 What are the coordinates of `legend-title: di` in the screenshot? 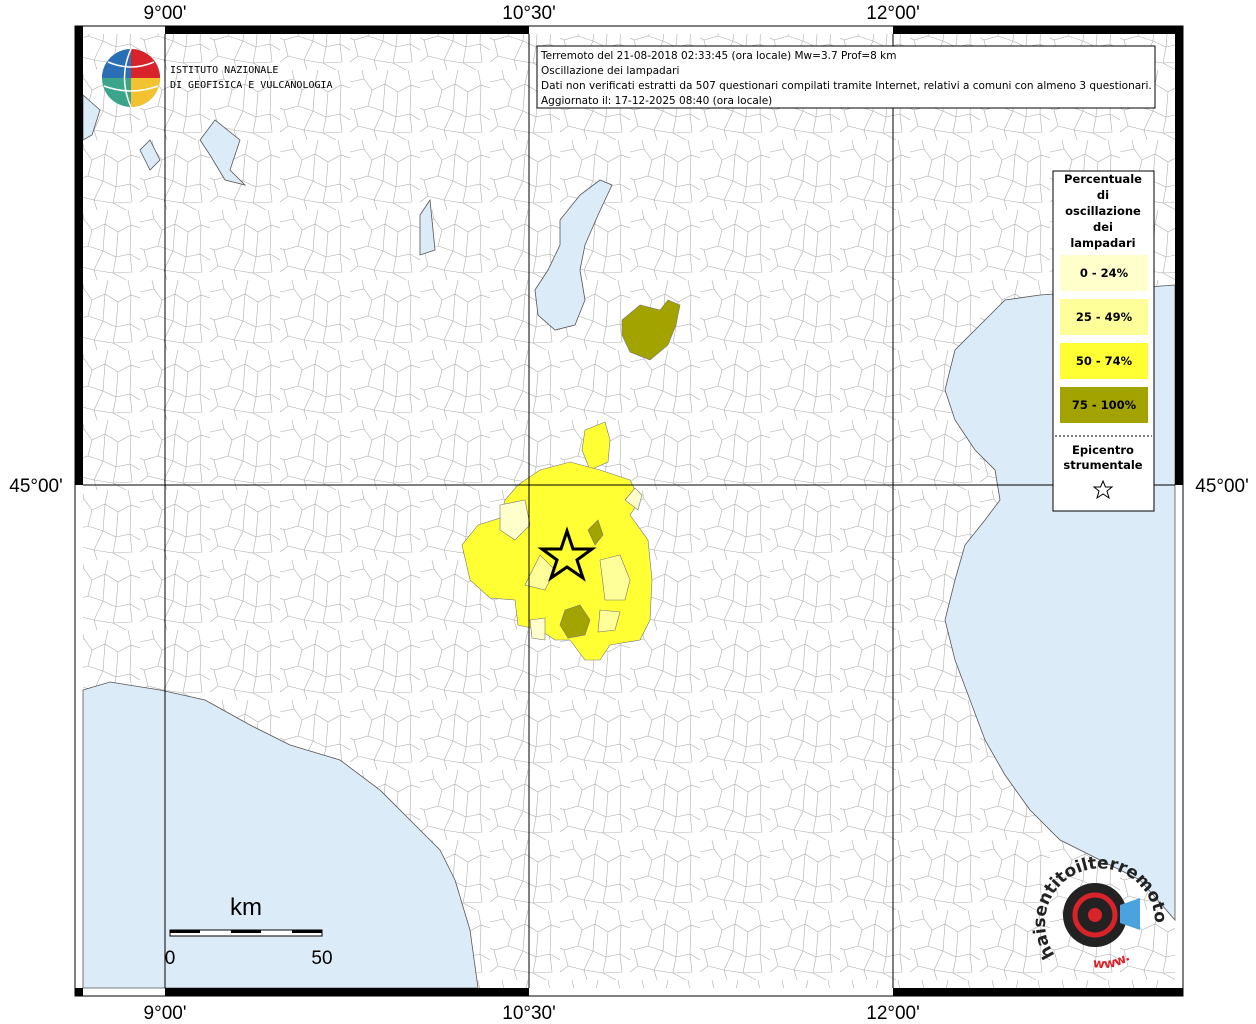 It's located at (1103, 195).